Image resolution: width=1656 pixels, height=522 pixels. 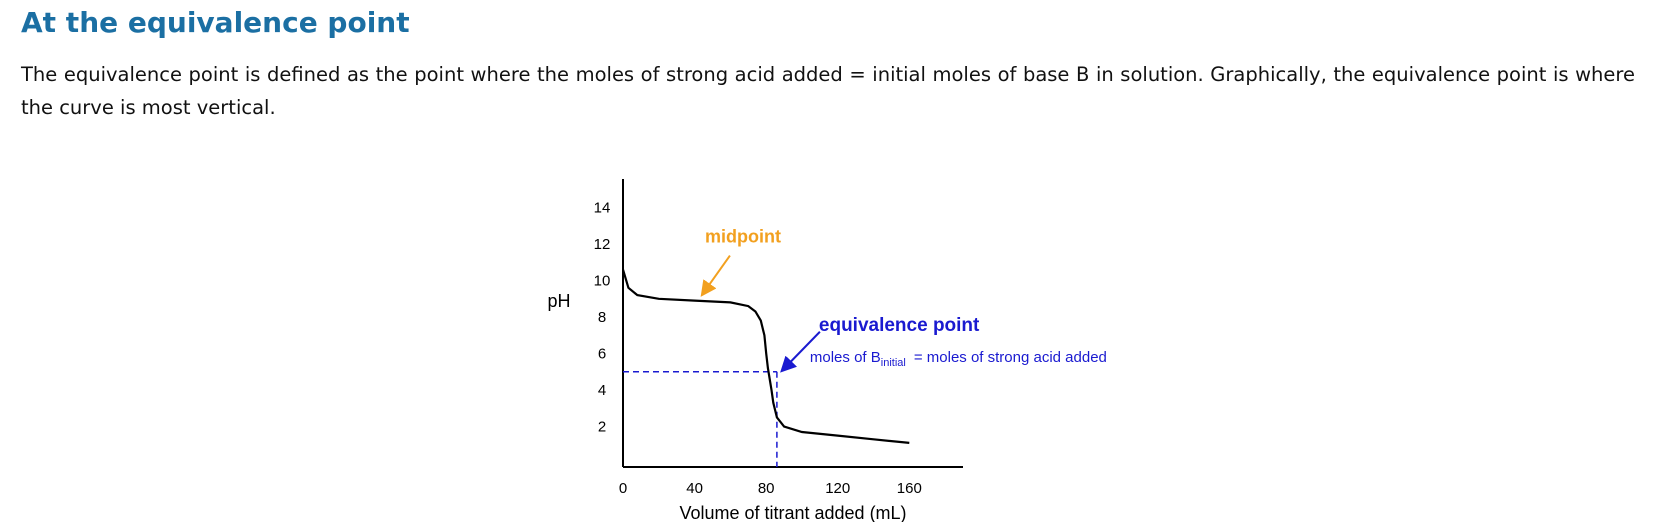 What do you see at coordinates (602, 390) in the screenshot?
I see `y-tick-label: 4` at bounding box center [602, 390].